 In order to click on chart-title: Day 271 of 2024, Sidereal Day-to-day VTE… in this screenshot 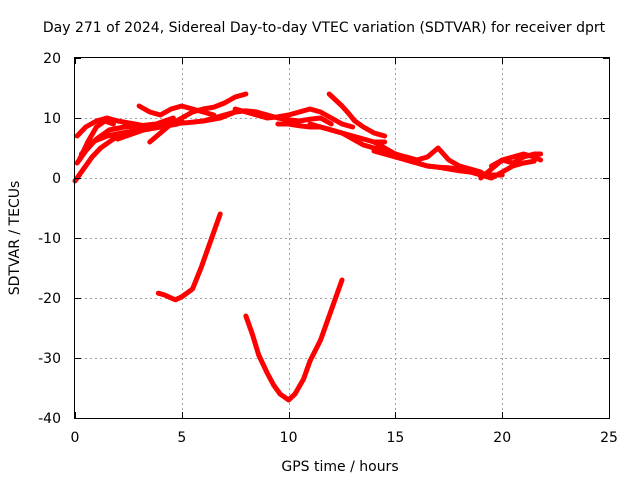, I will do `click(324, 28)`.